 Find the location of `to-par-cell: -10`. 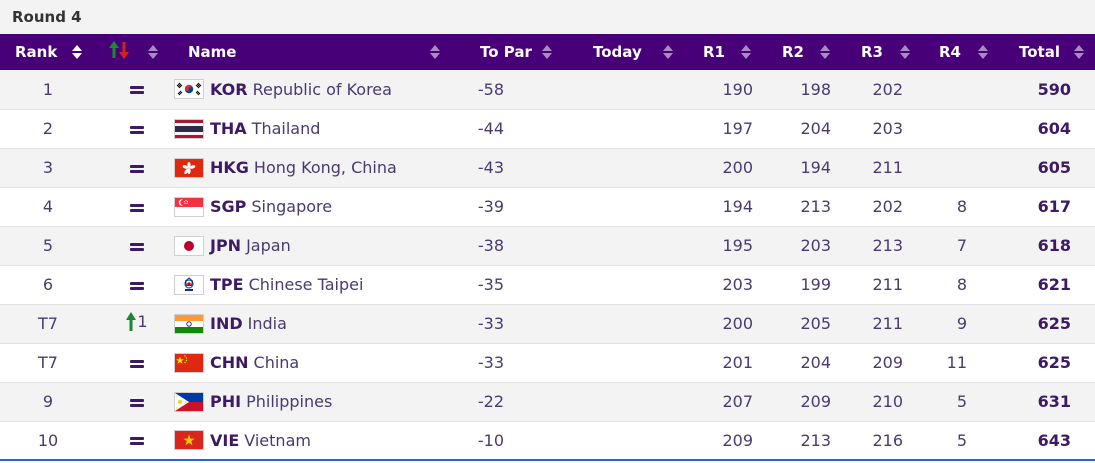

to-par-cell: -10 is located at coordinates (490, 440).